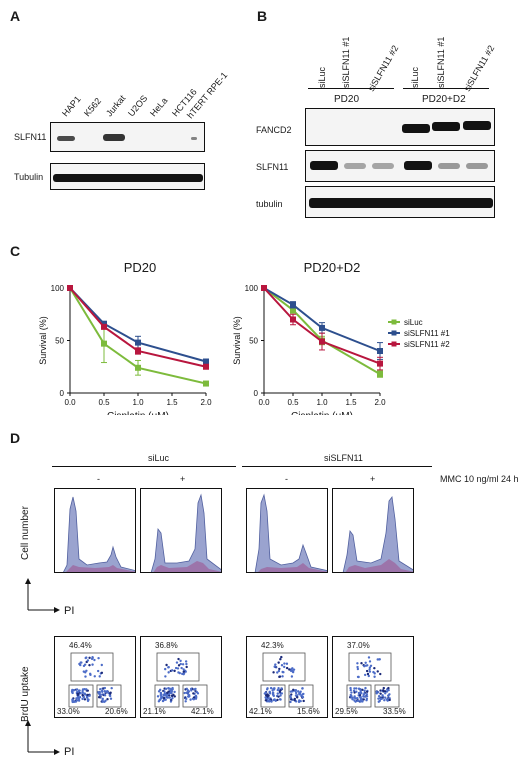  What do you see at coordinates (15, 438) in the screenshot?
I see `panel-label-d: D` at bounding box center [15, 438].